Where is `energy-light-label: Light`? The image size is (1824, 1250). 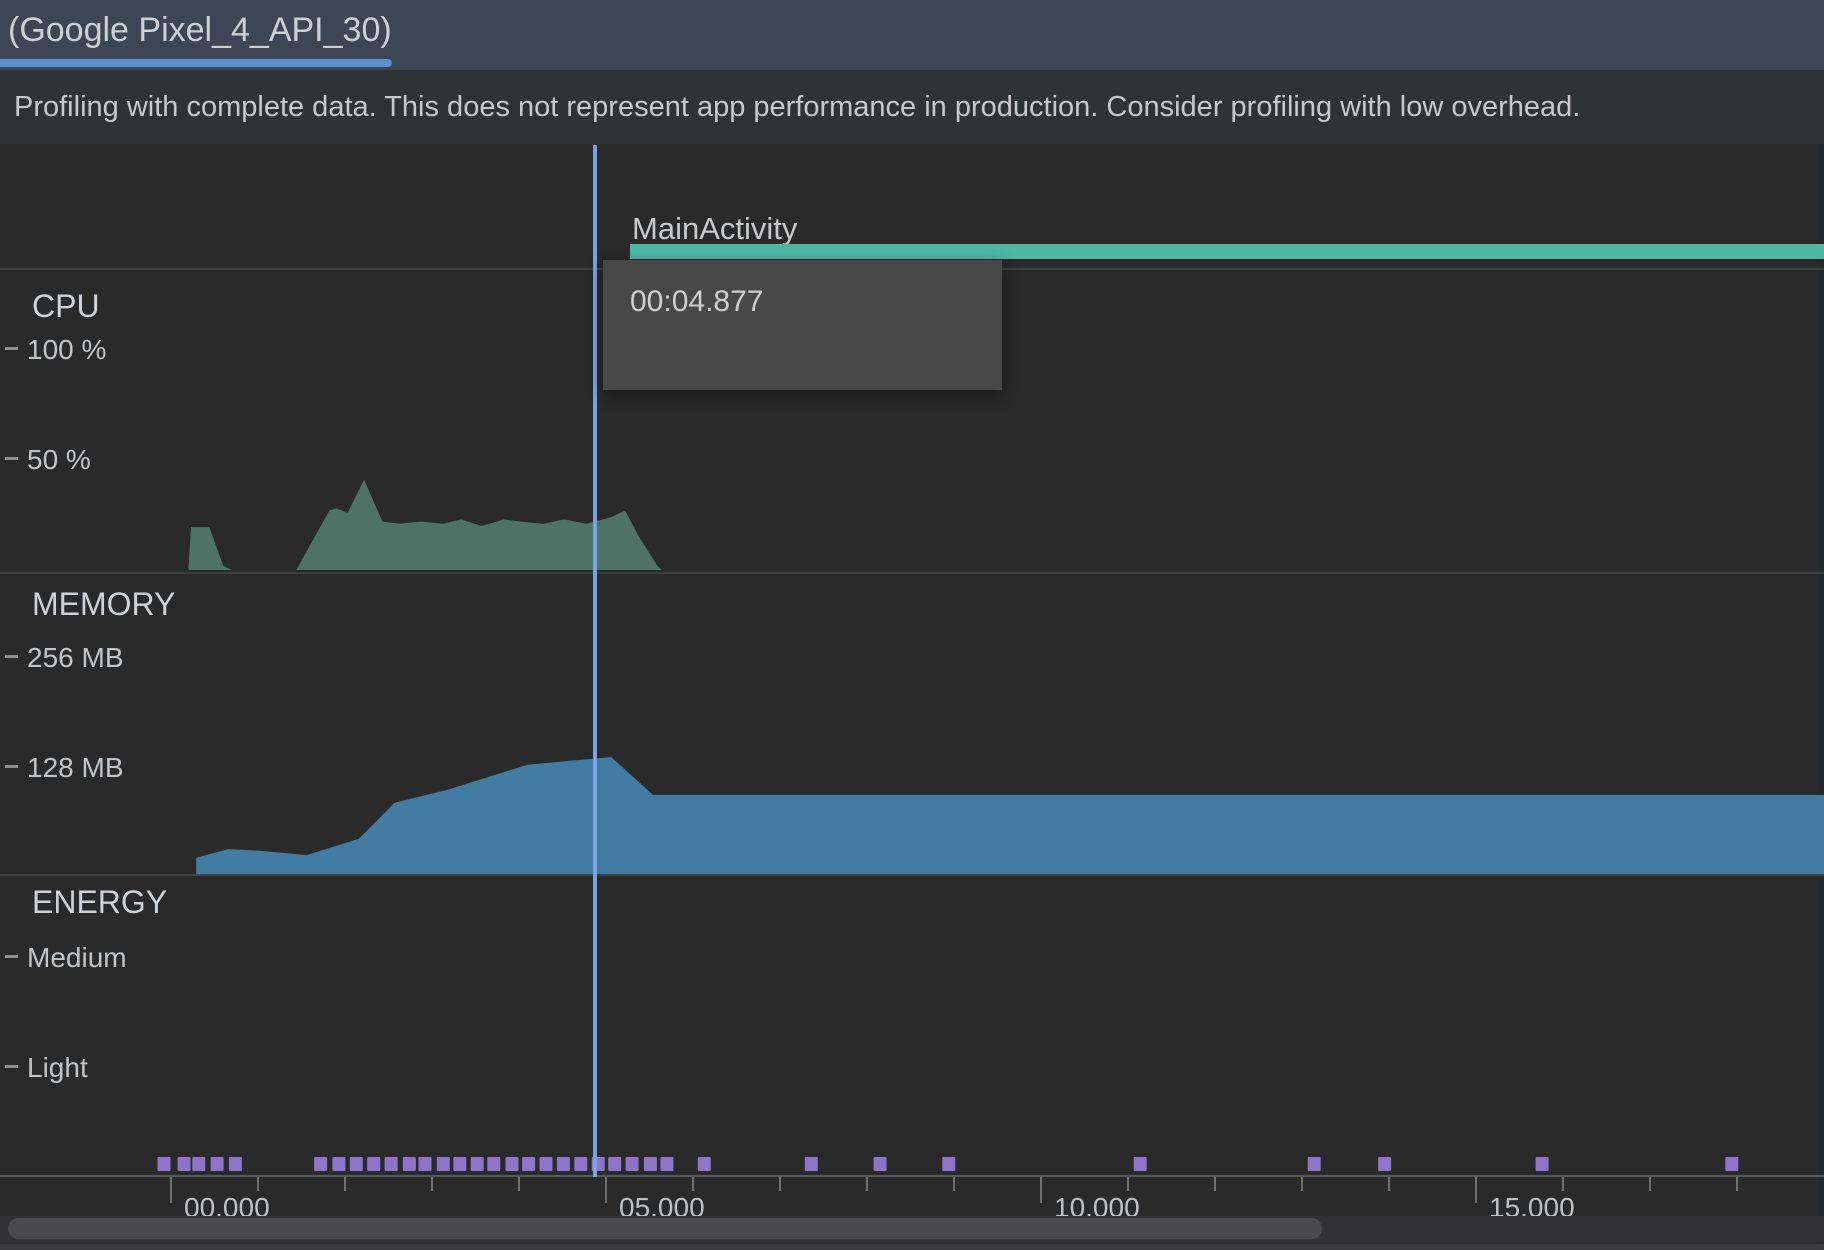 energy-light-label: Light is located at coordinates (57, 1067).